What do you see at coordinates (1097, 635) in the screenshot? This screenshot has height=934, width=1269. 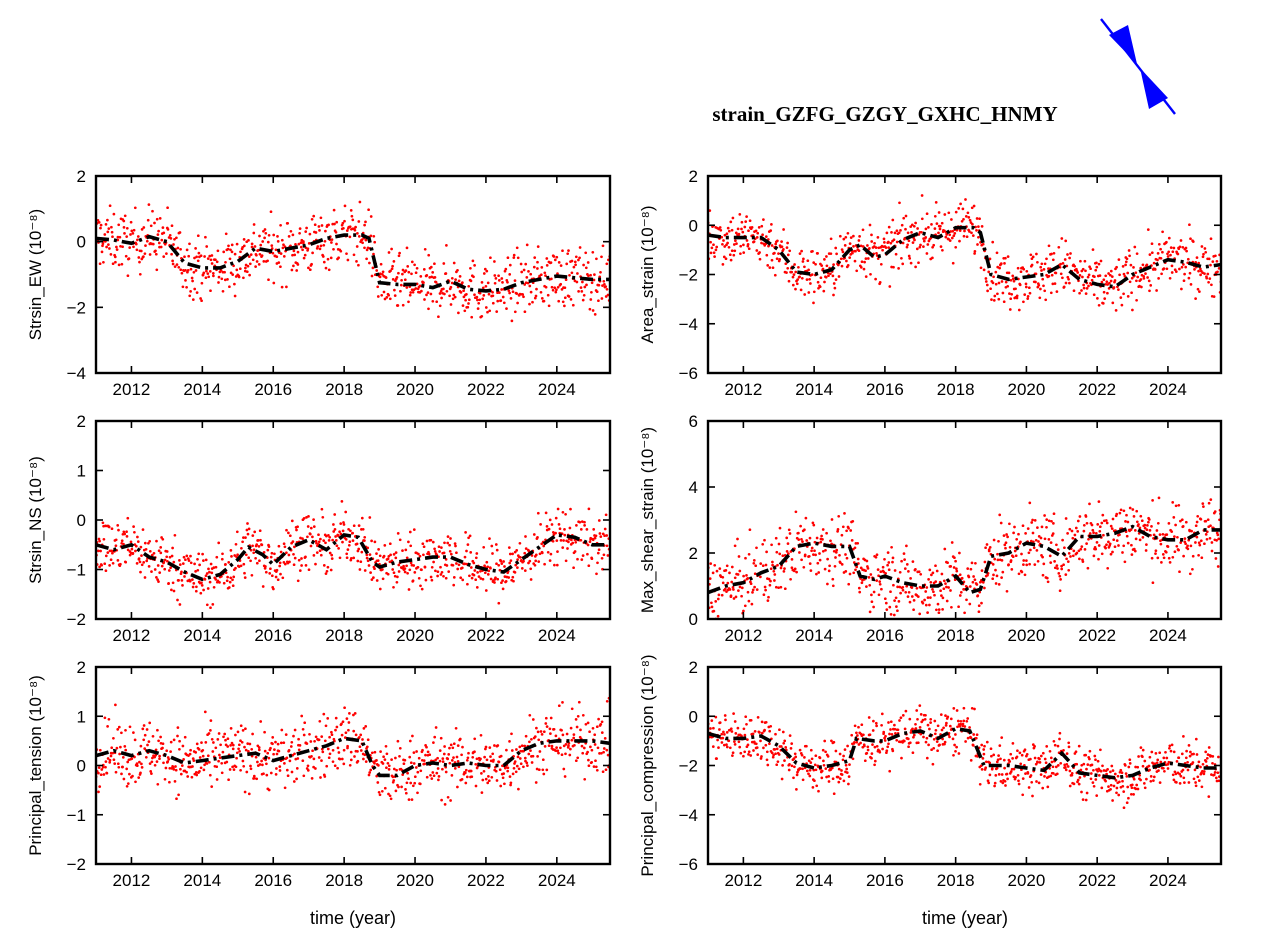 I see `x-tick-label: 2022` at bounding box center [1097, 635].